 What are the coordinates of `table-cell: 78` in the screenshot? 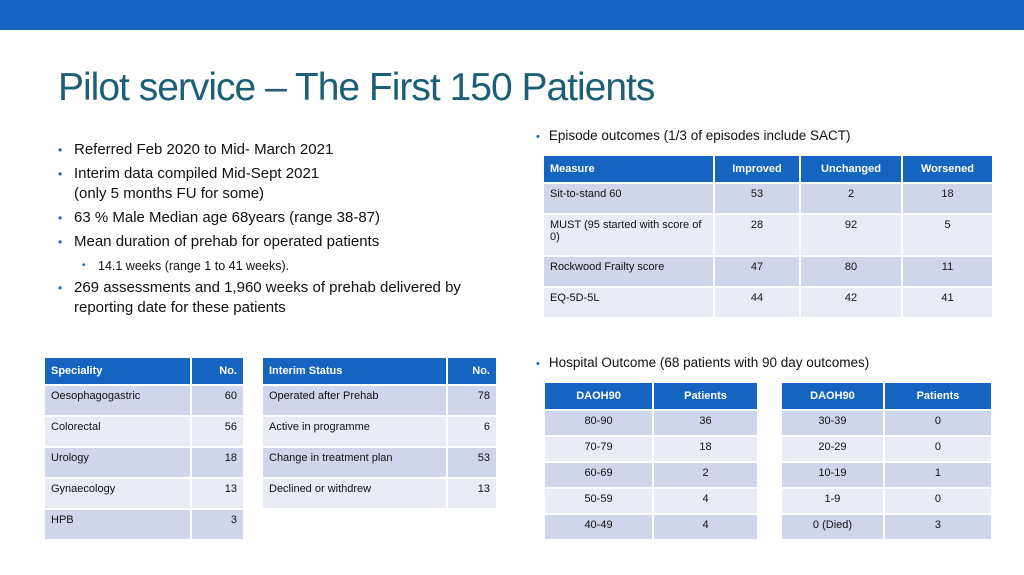 It's located at (472, 400).